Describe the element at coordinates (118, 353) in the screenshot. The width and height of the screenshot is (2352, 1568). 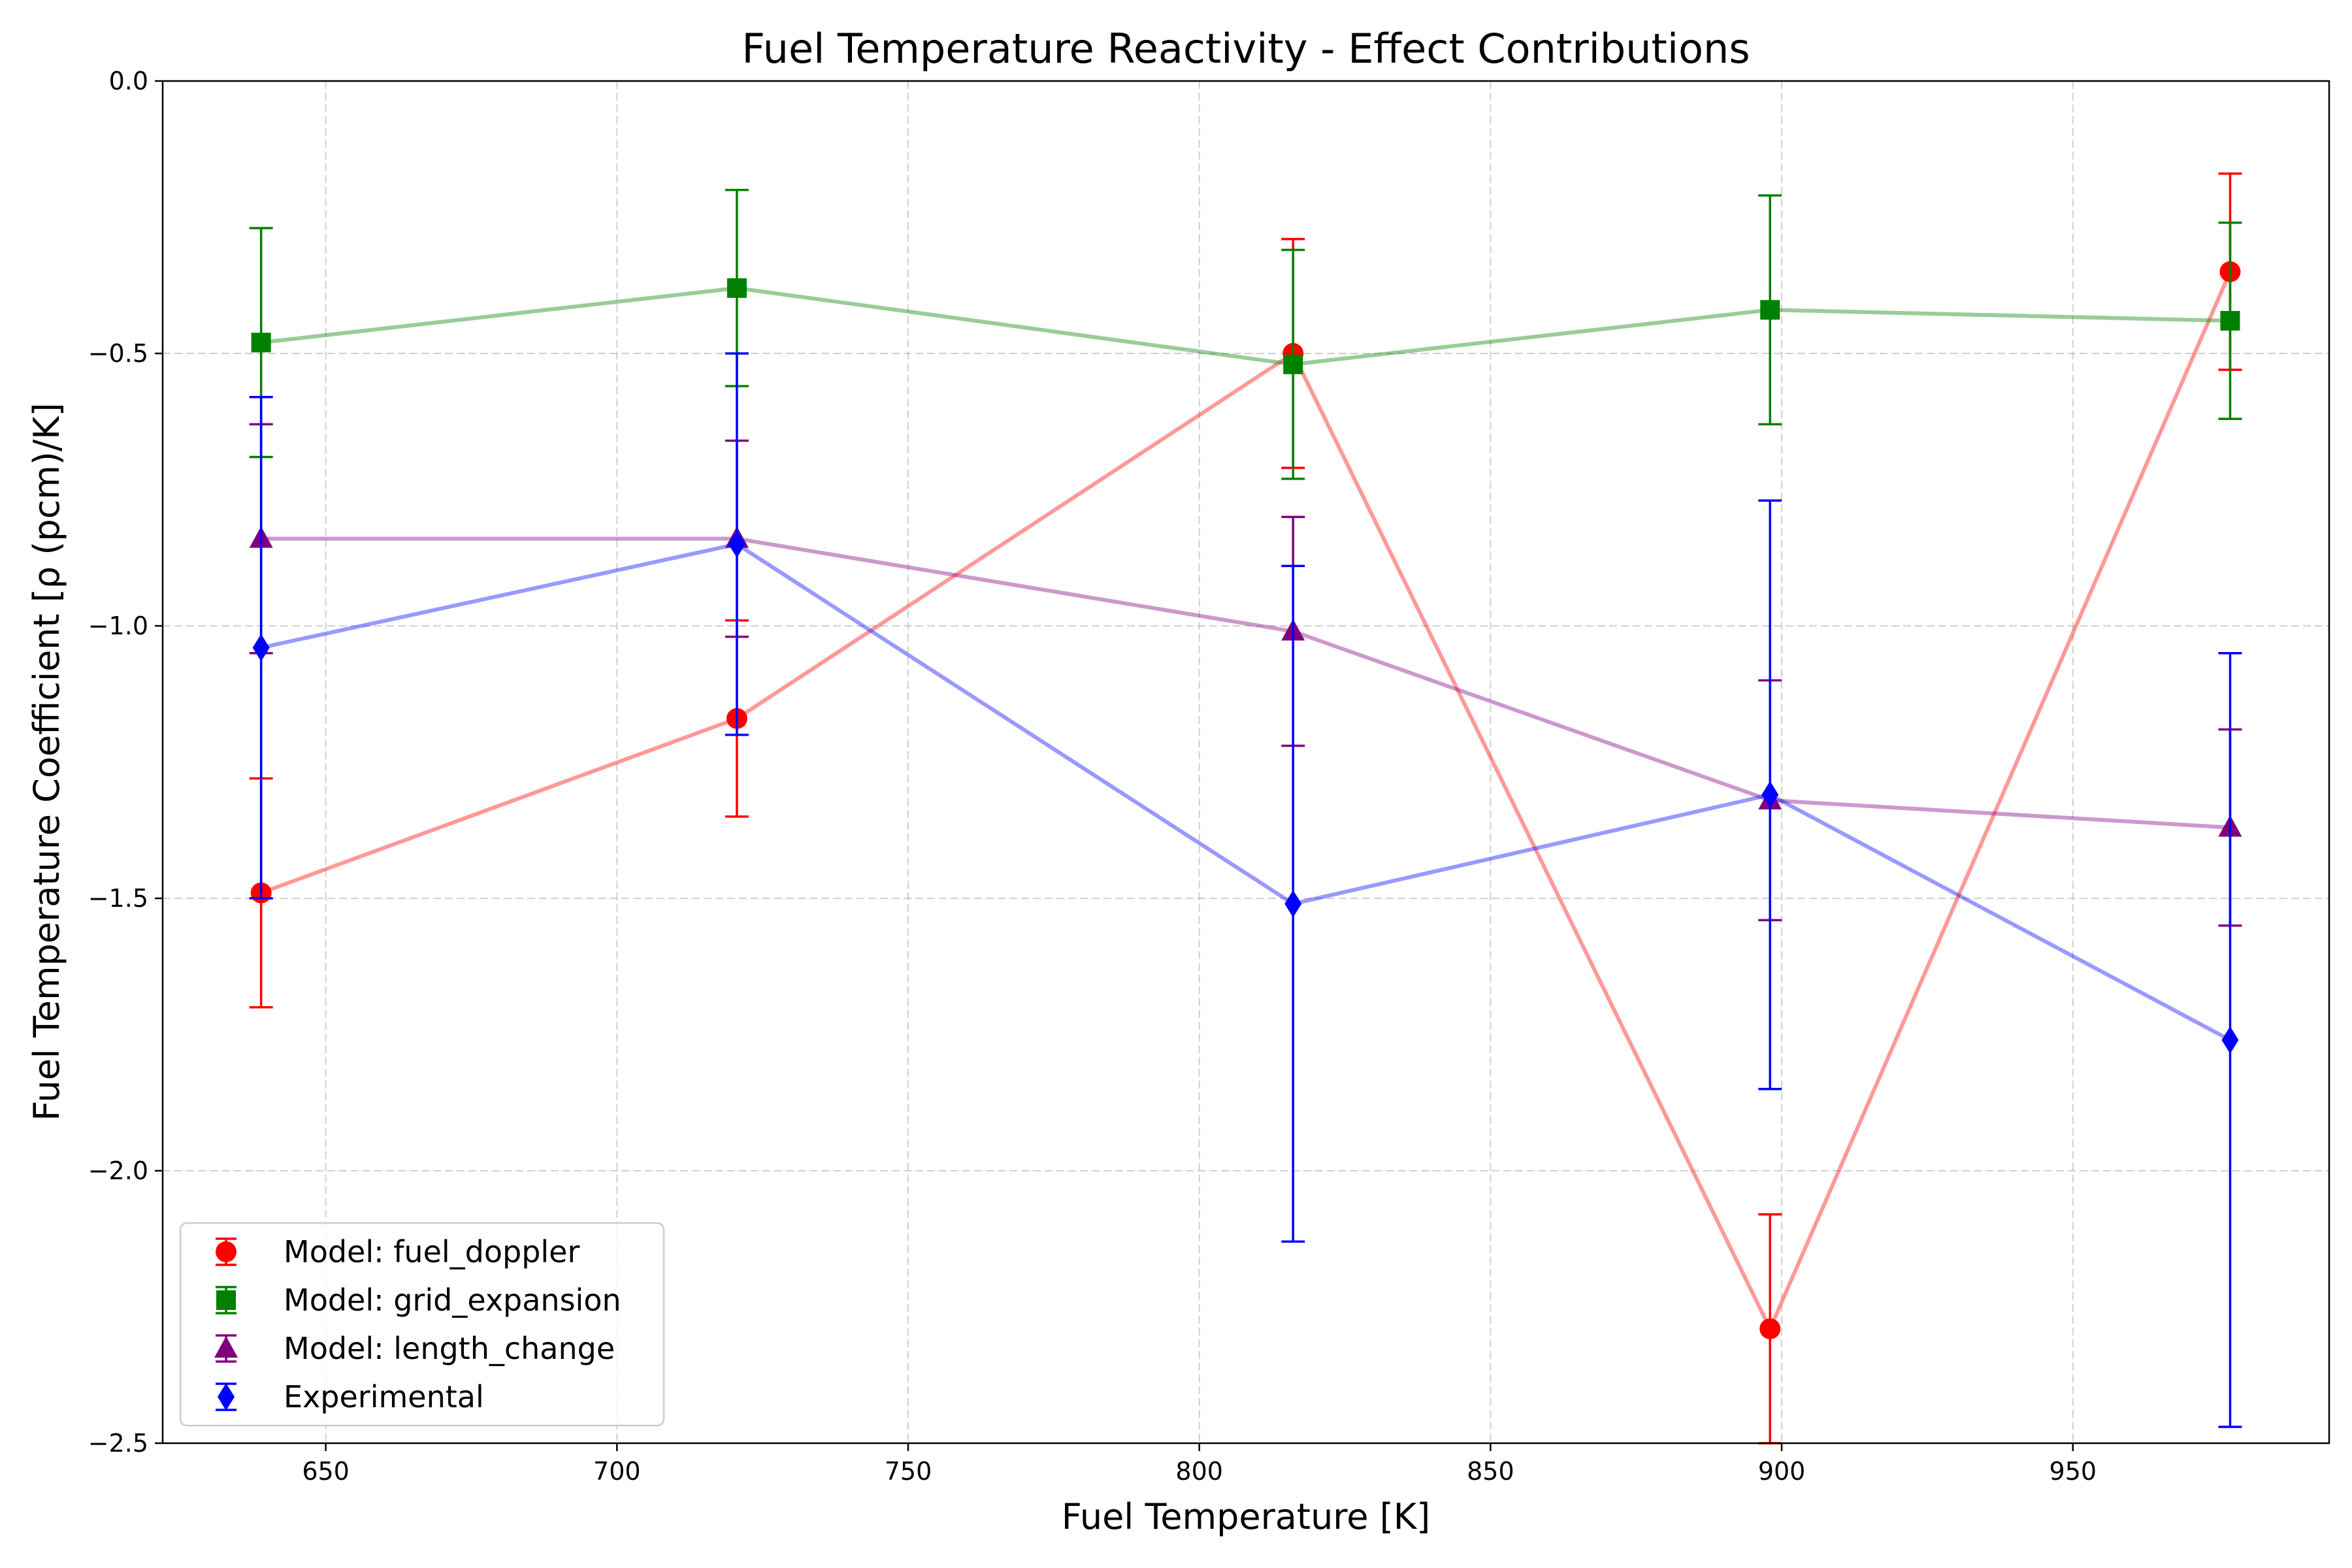
I see `y-tick-label: −0.5` at that location.